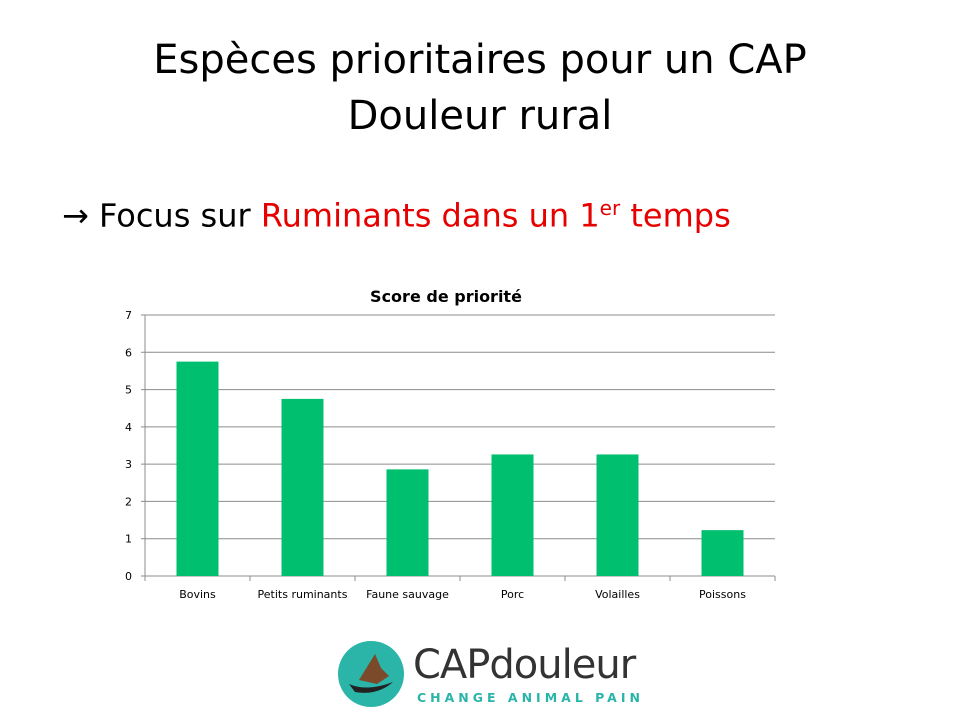  I want to click on x-tick-label: Petits ruminants, so click(303, 594).